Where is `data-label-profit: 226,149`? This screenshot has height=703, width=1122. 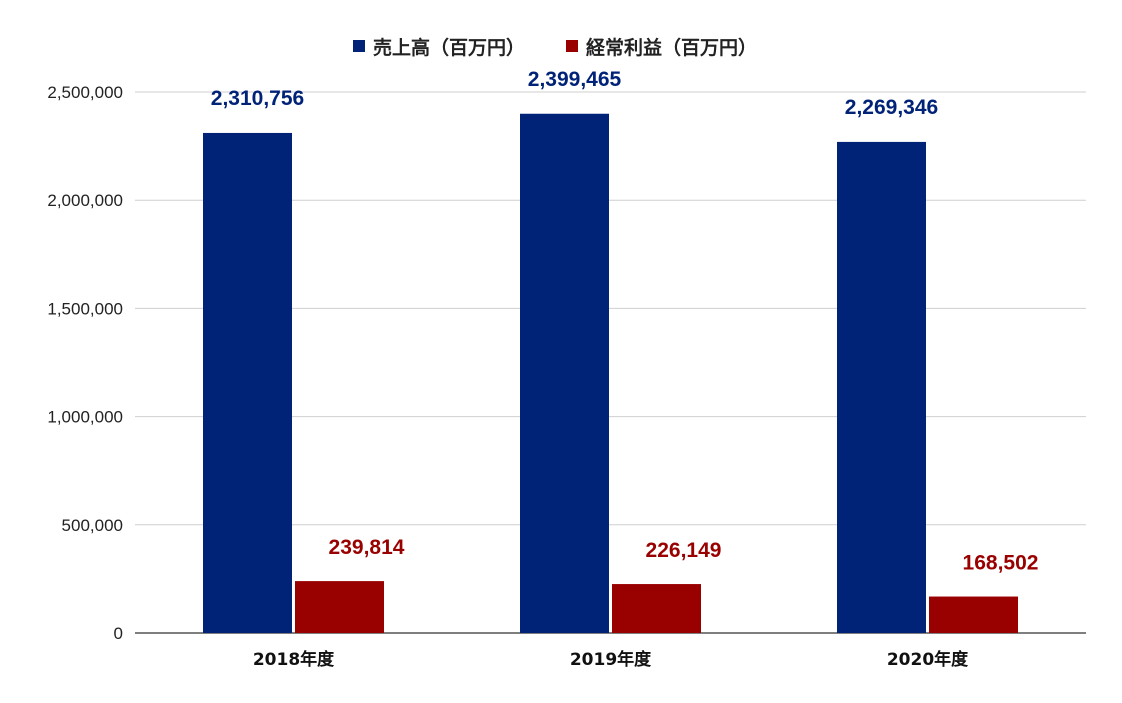 data-label-profit: 226,149 is located at coordinates (684, 550).